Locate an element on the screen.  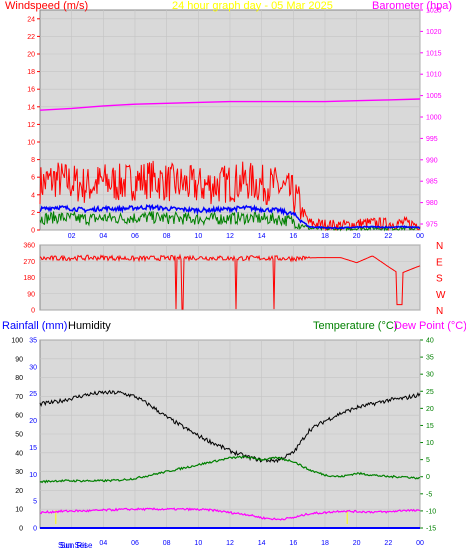
wind-tick-label: 10 is located at coordinates (31, 143).